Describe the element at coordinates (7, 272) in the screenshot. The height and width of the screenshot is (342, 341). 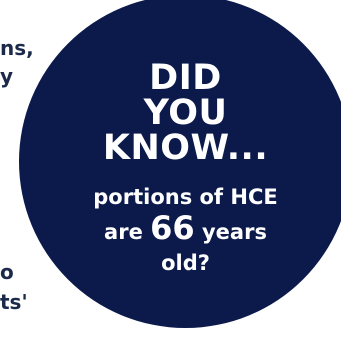
I see `background-text-fragment: o` at that location.